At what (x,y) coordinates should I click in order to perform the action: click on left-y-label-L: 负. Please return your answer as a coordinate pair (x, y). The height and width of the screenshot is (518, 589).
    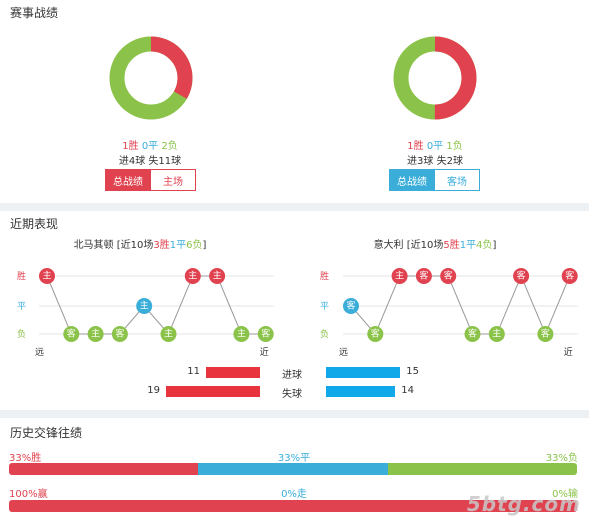
    Looking at the image, I should click on (21, 334).